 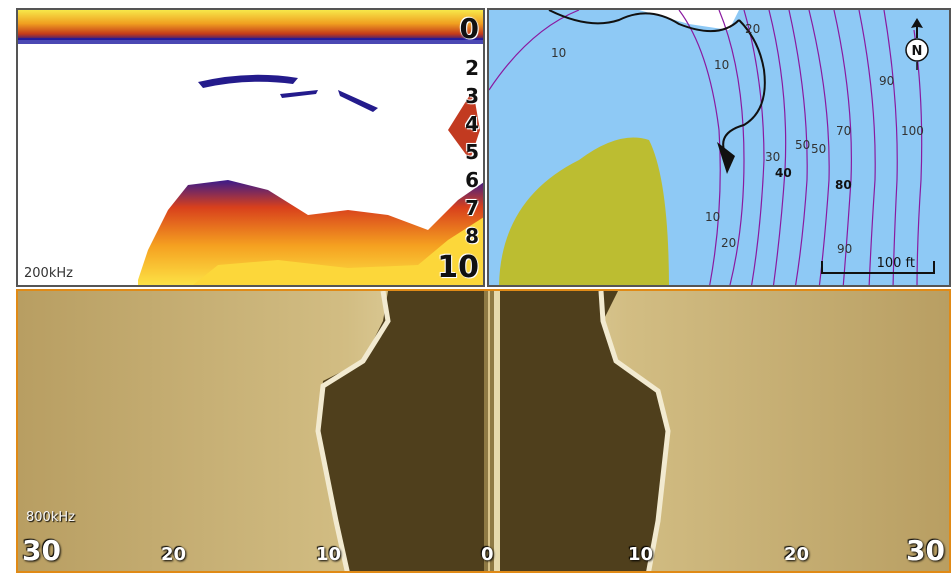 What do you see at coordinates (472, 124) in the screenshot?
I see `depth-label-4: 4` at bounding box center [472, 124].